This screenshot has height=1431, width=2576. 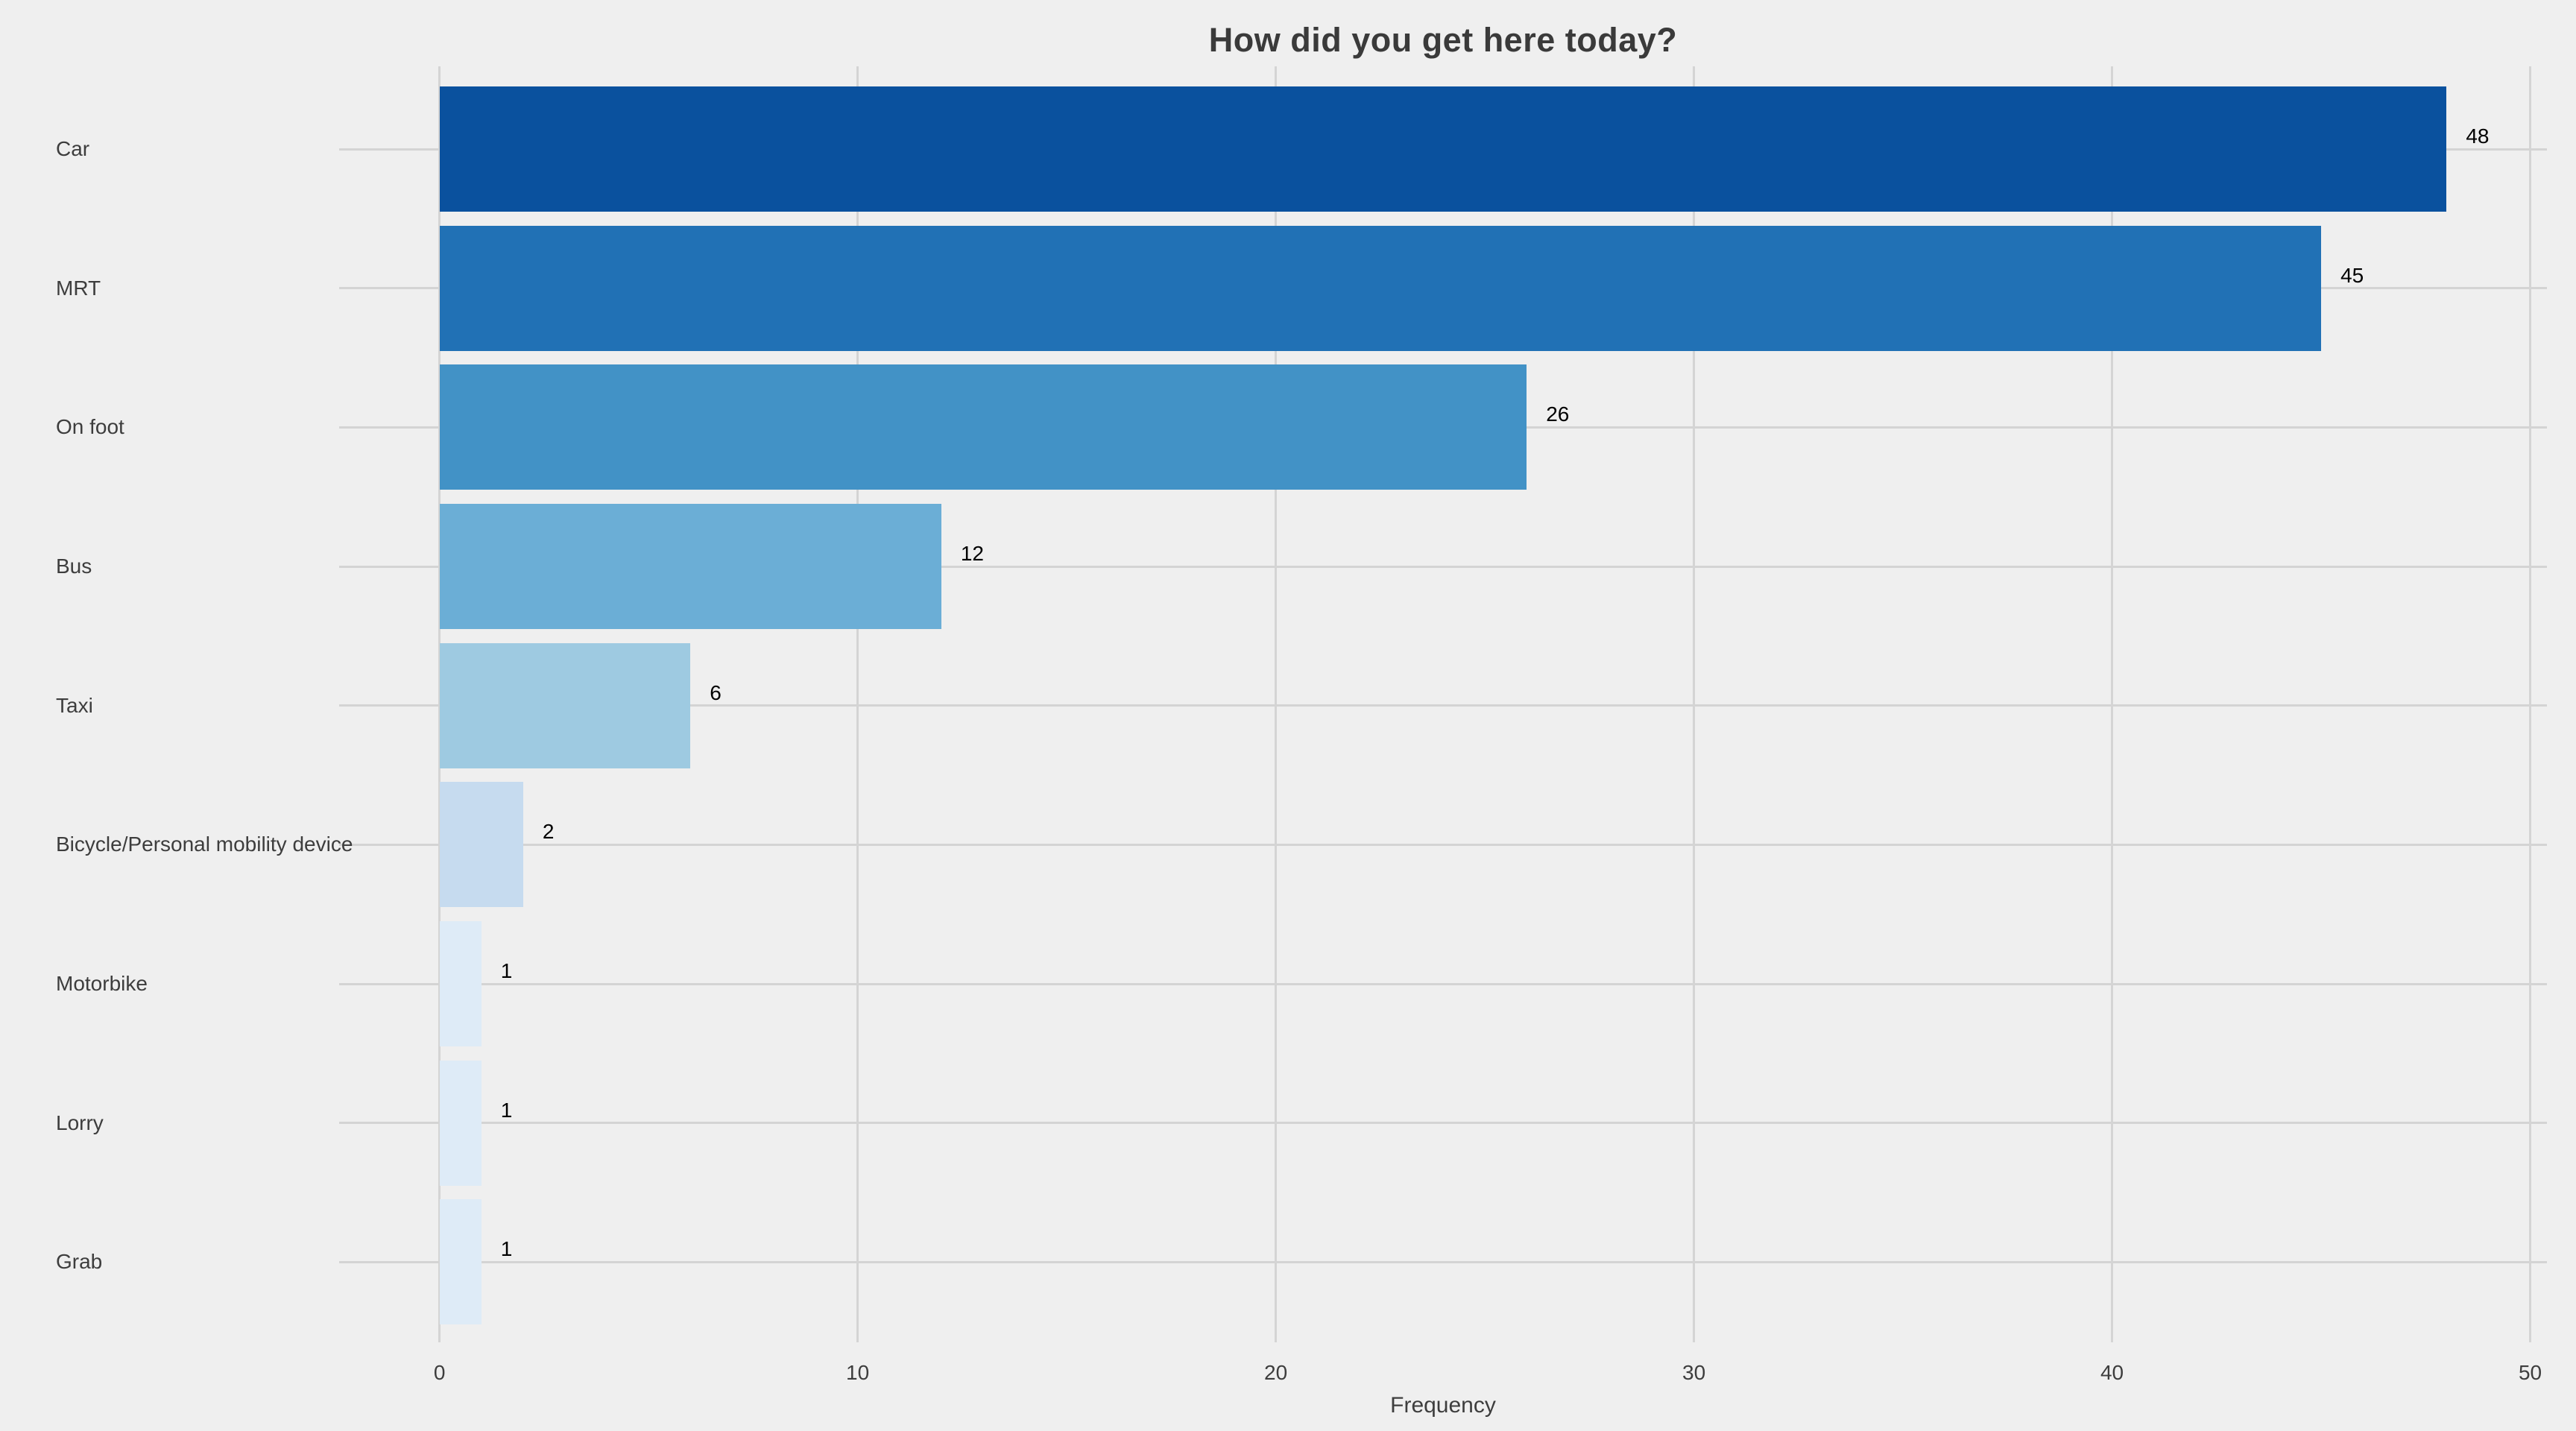 I want to click on x-tick-label: 50, so click(x=2530, y=1373).